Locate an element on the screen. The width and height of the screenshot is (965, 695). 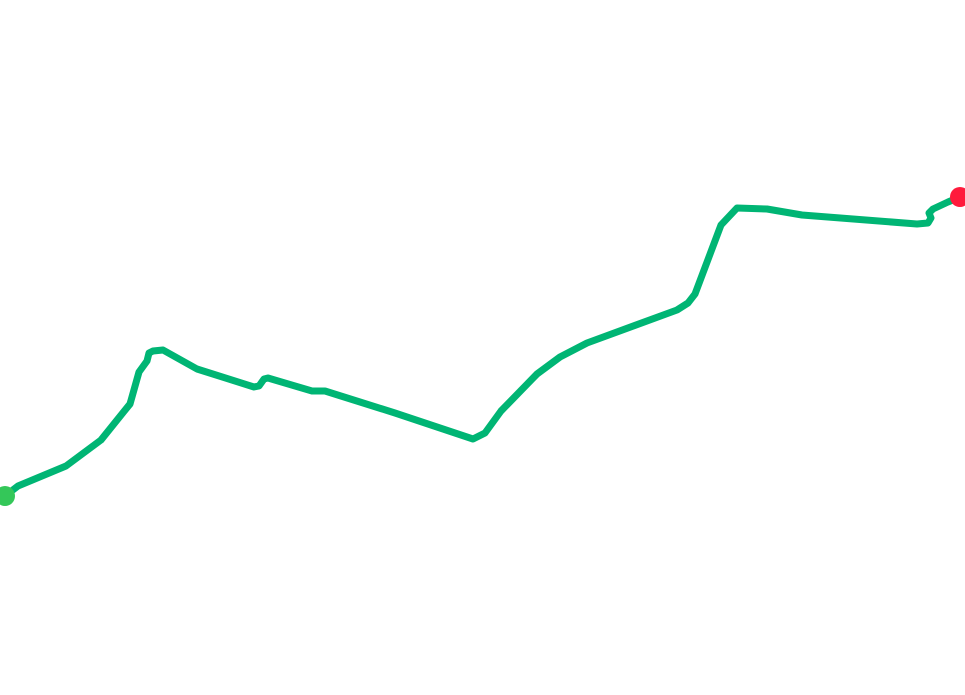
start-point-icon is located at coordinates (7, 496).